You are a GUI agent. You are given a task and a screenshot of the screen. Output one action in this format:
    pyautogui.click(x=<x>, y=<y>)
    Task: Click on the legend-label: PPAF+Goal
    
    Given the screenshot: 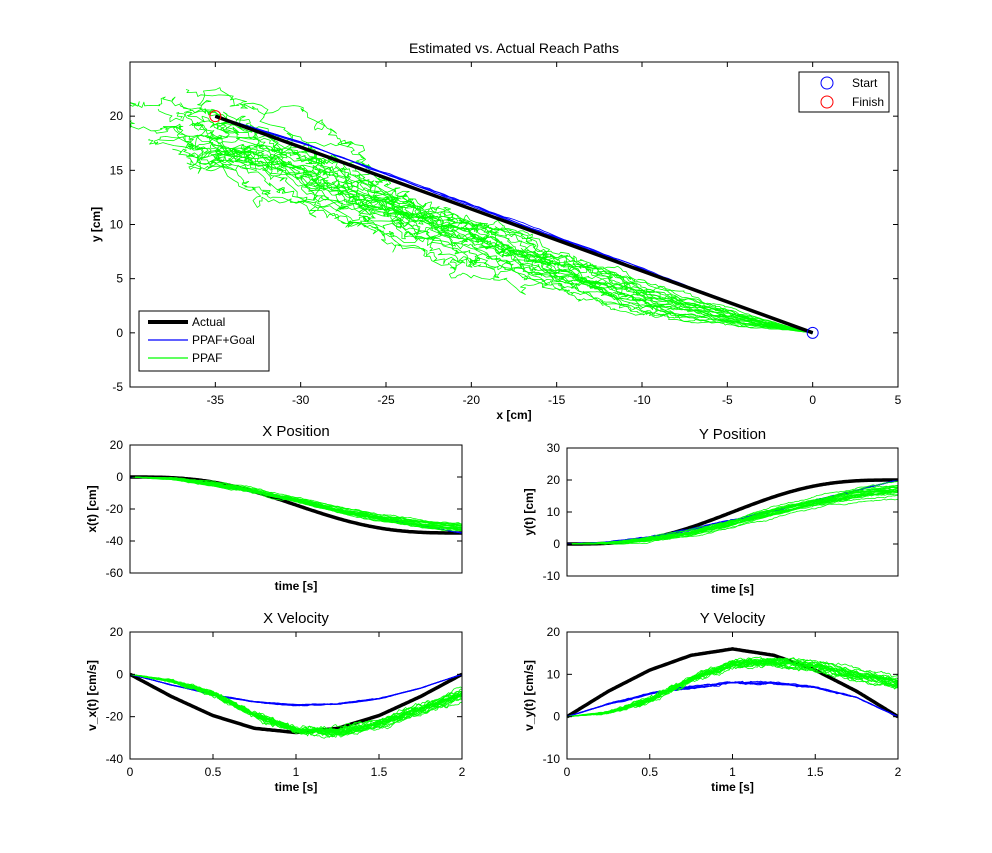 What is the action you would take?
    pyautogui.click(x=223, y=340)
    